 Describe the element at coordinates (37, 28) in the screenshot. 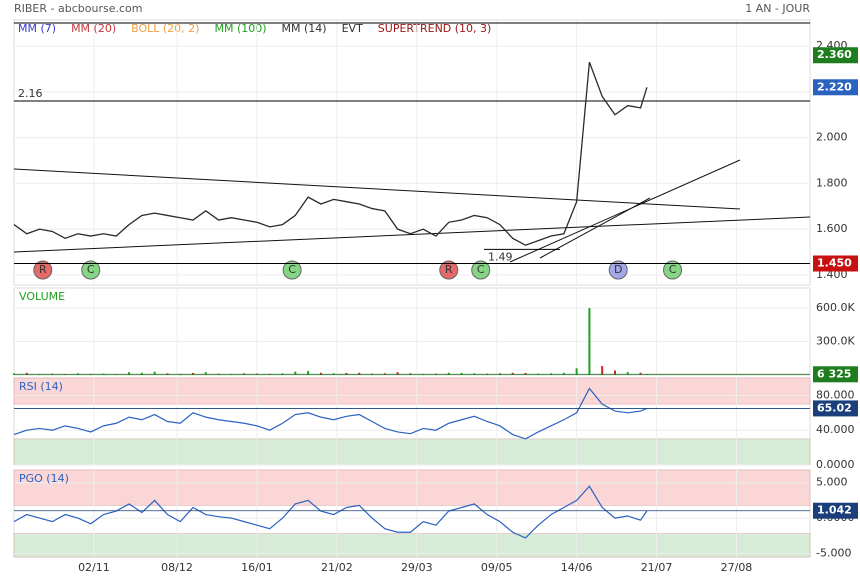

I see `legend-item: MM (7)` at that location.